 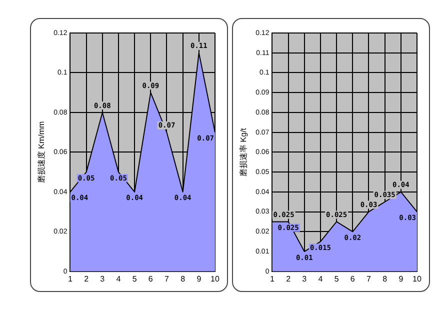 I want to click on y-axis-title: 磨损速度 Km/mm, so click(x=41, y=152).